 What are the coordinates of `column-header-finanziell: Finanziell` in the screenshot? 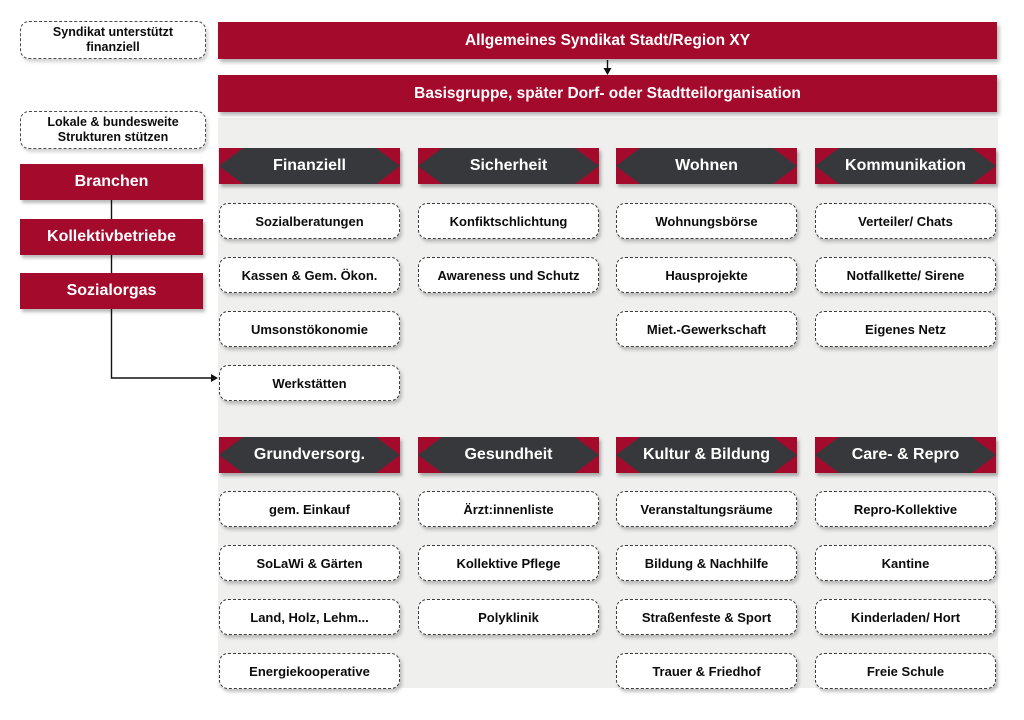 It's located at (309, 166).